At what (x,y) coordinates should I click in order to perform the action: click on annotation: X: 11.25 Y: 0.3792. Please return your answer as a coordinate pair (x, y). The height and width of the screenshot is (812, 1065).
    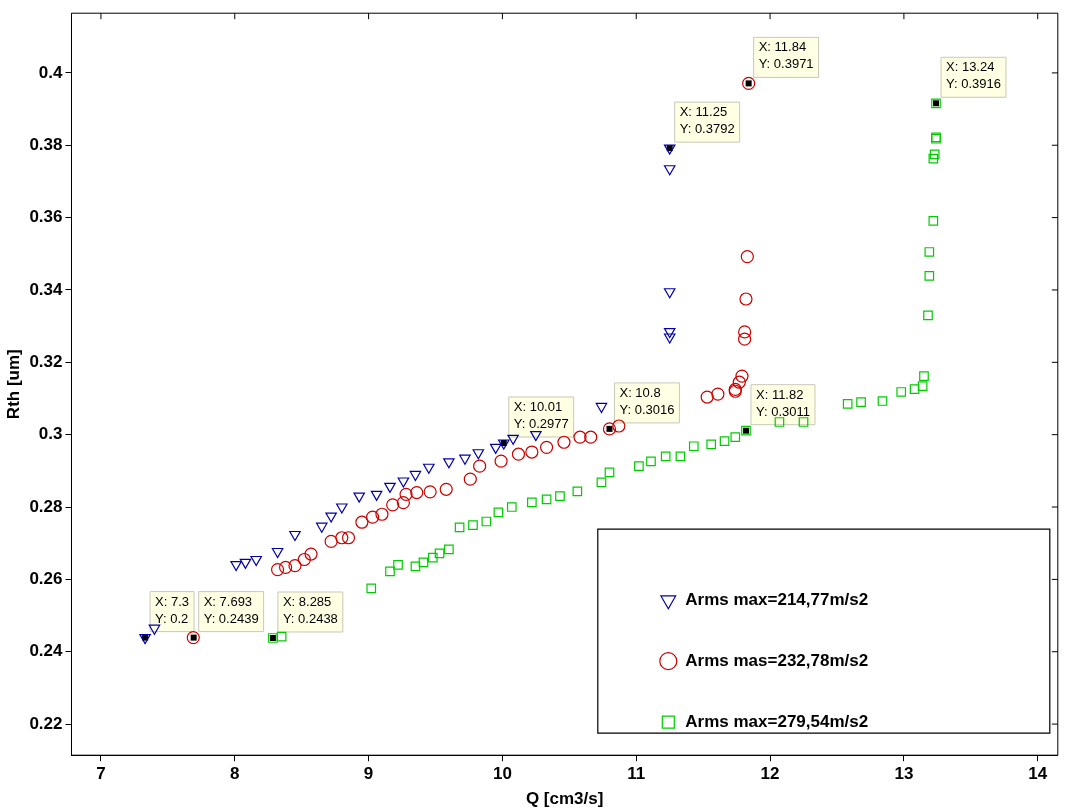
    Looking at the image, I should click on (707, 120).